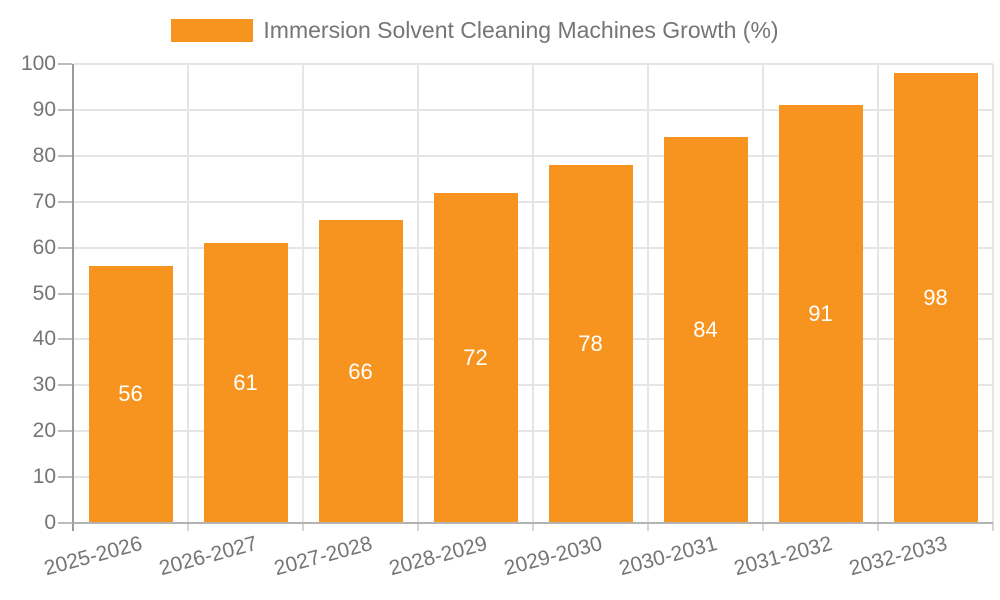 The image size is (1000, 600). I want to click on bar-value-label: 91, so click(820, 314).